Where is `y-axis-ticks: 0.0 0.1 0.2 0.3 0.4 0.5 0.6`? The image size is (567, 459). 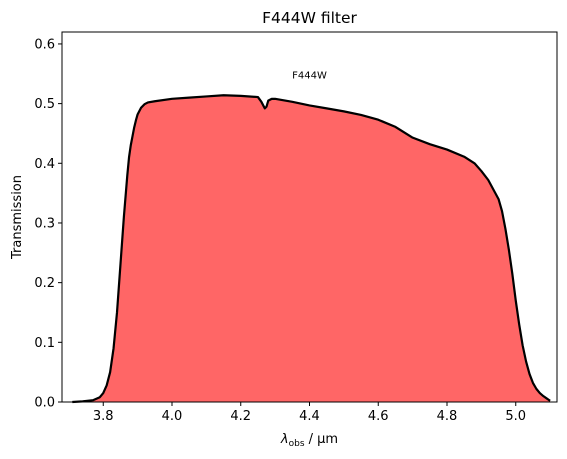
y-axis-ticks: 0.0 0.1 0.2 0.3 0.4 0.5 0.6 is located at coordinates (48, 224).